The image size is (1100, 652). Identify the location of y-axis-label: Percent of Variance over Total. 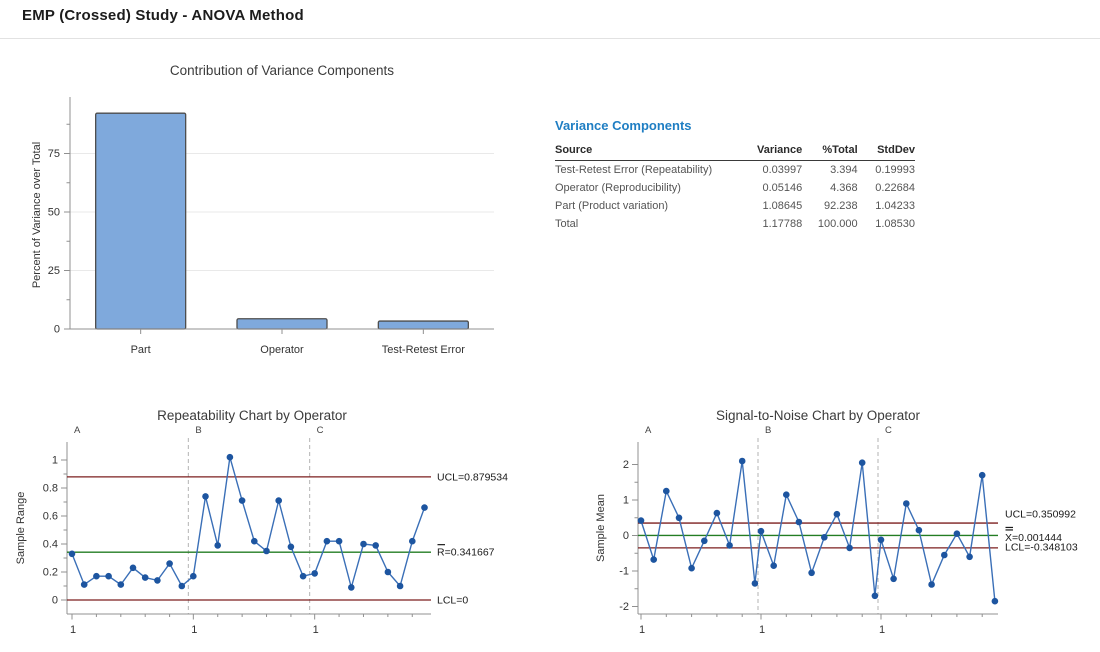
(37, 215).